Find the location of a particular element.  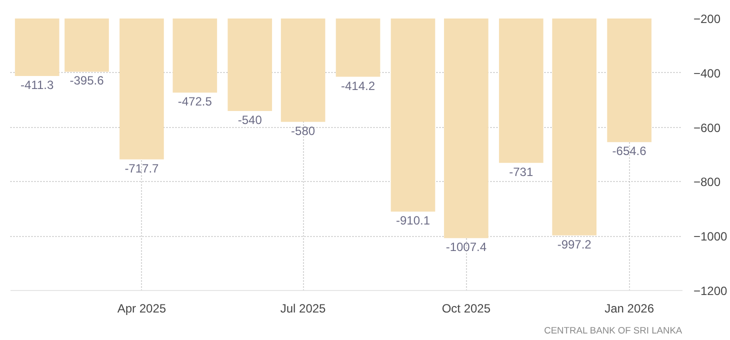

y-tick-label: −1200 is located at coordinates (711, 291).